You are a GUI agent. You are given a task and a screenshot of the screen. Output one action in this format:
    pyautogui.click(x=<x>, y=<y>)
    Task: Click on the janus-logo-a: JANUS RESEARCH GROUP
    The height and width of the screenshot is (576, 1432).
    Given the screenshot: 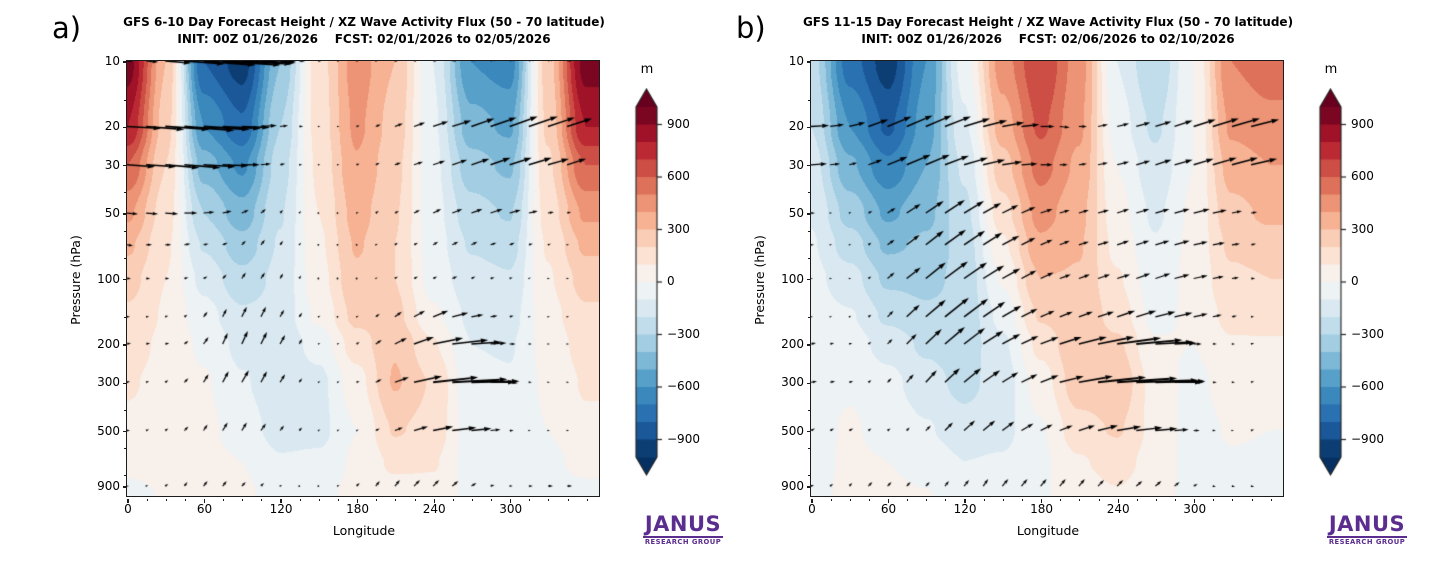 What is the action you would take?
    pyautogui.click(x=683, y=530)
    